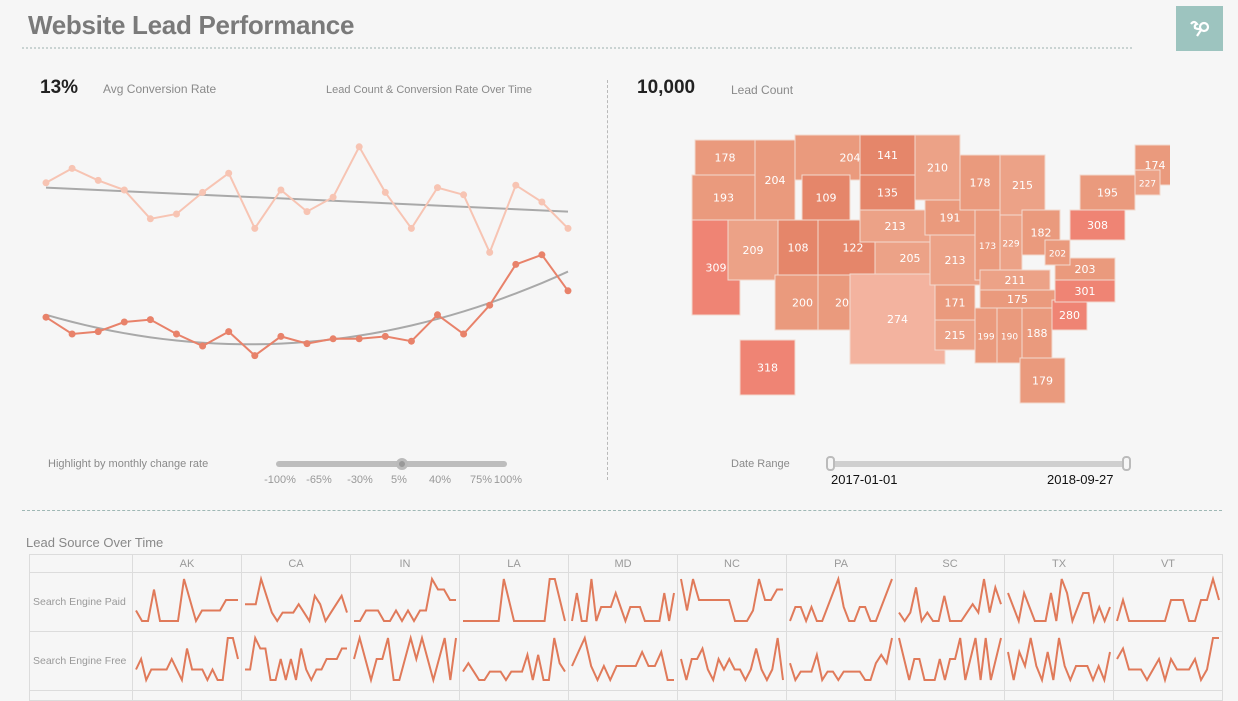 The height and width of the screenshot is (701, 1238). I want to click on state-nv, so click(753, 250).